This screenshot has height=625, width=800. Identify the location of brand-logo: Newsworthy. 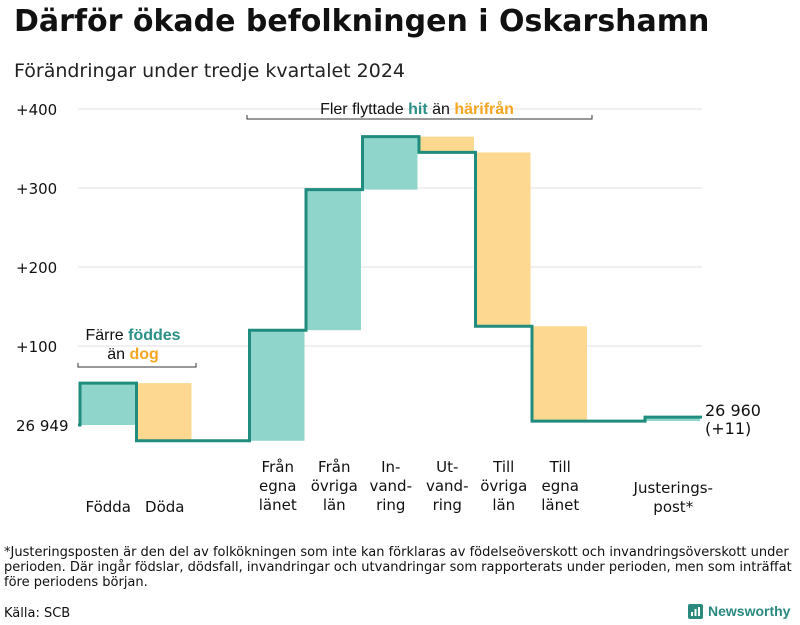
(739, 611).